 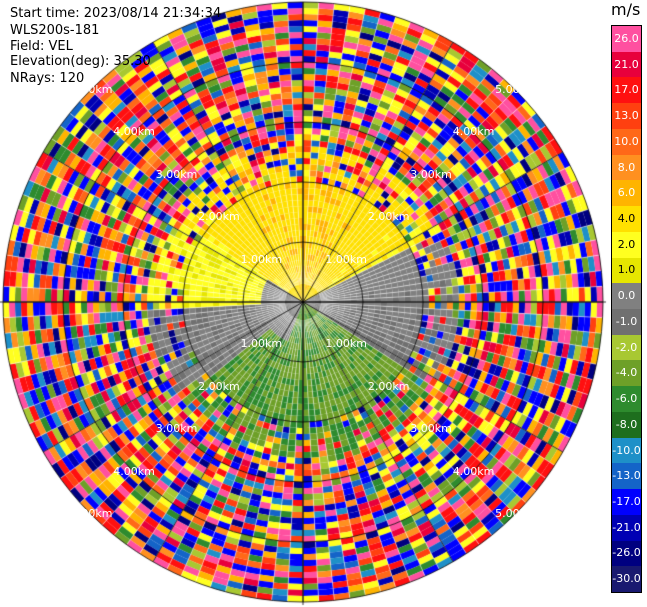 I want to click on colorbar-label: 4.0, so click(x=626, y=218).